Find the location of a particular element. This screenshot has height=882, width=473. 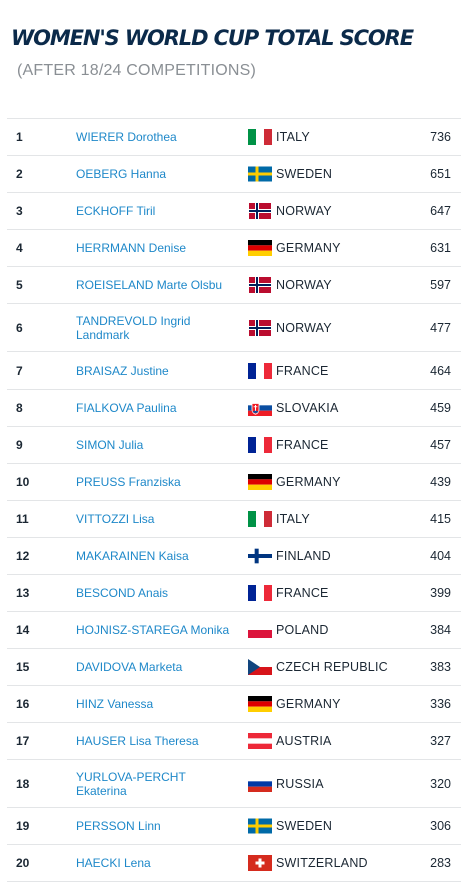

athlete-name-link: OEBERG Hanna is located at coordinates (121, 174).